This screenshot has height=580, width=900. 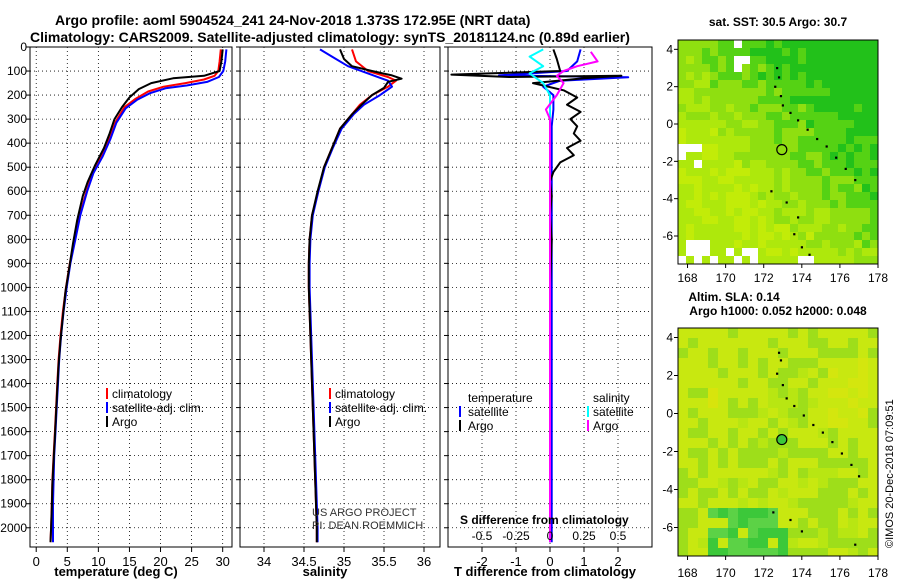 What do you see at coordinates (125, 422) in the screenshot?
I see `legend-label: Argo` at bounding box center [125, 422].